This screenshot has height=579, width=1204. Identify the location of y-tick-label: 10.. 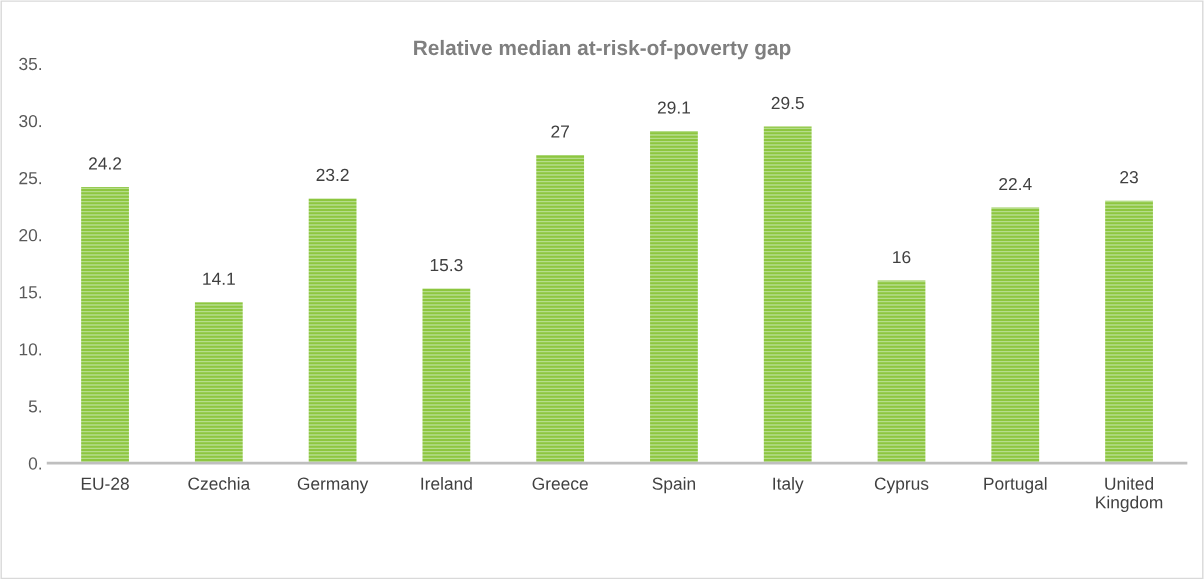
(30, 349).